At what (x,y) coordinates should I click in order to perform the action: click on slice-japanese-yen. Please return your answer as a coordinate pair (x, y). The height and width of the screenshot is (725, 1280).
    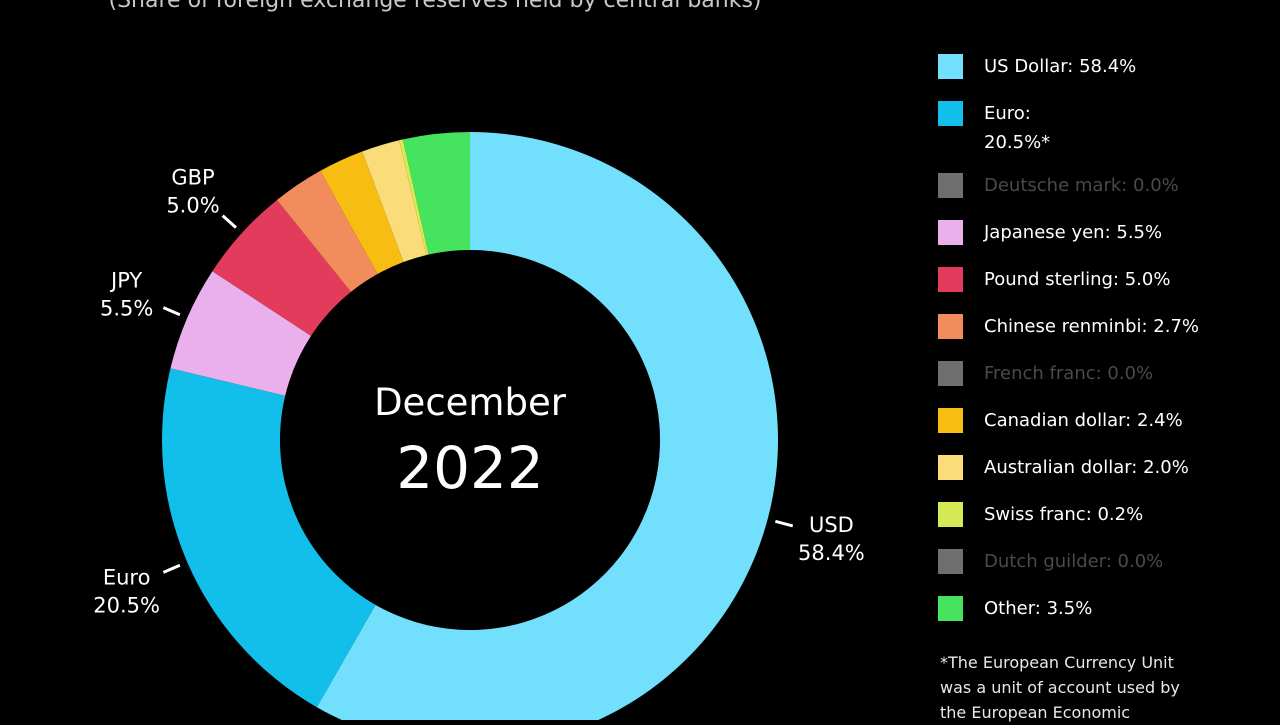
    Looking at the image, I should click on (241, 333).